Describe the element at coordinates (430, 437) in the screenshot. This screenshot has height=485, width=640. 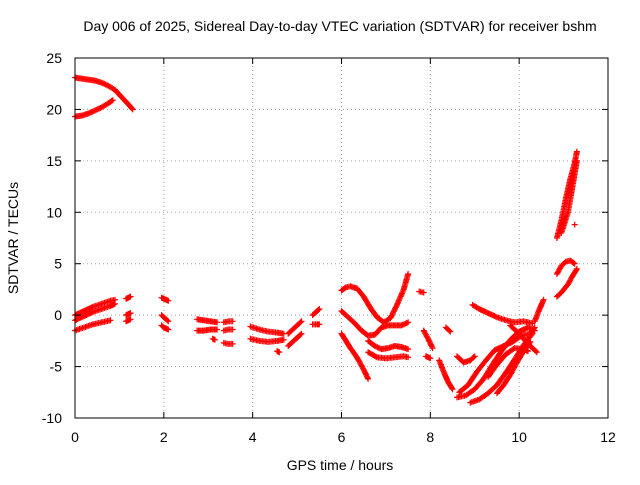
I see `x-tick-label: 8` at that location.